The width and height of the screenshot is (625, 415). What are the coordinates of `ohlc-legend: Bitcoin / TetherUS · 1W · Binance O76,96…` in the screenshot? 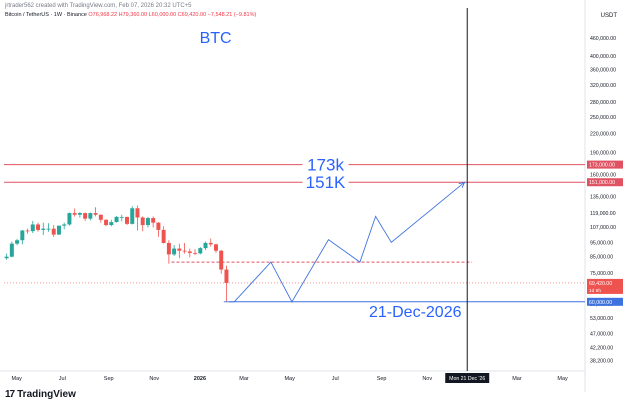 It's located at (130, 15).